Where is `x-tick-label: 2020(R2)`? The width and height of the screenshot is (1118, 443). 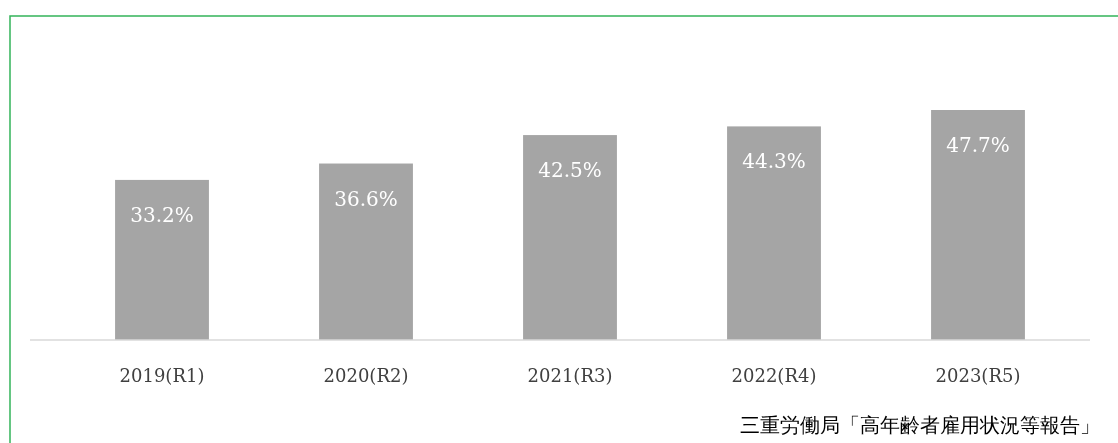
x-tick-label: 2020(R2) is located at coordinates (366, 375).